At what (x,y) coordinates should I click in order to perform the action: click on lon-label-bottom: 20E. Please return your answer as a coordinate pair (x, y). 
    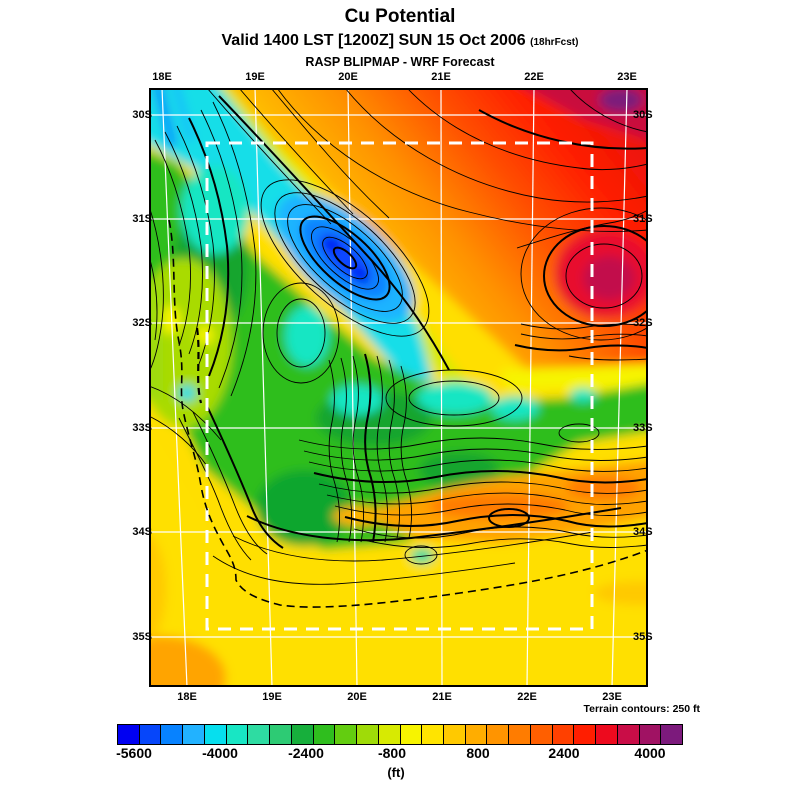
    Looking at the image, I should click on (357, 697).